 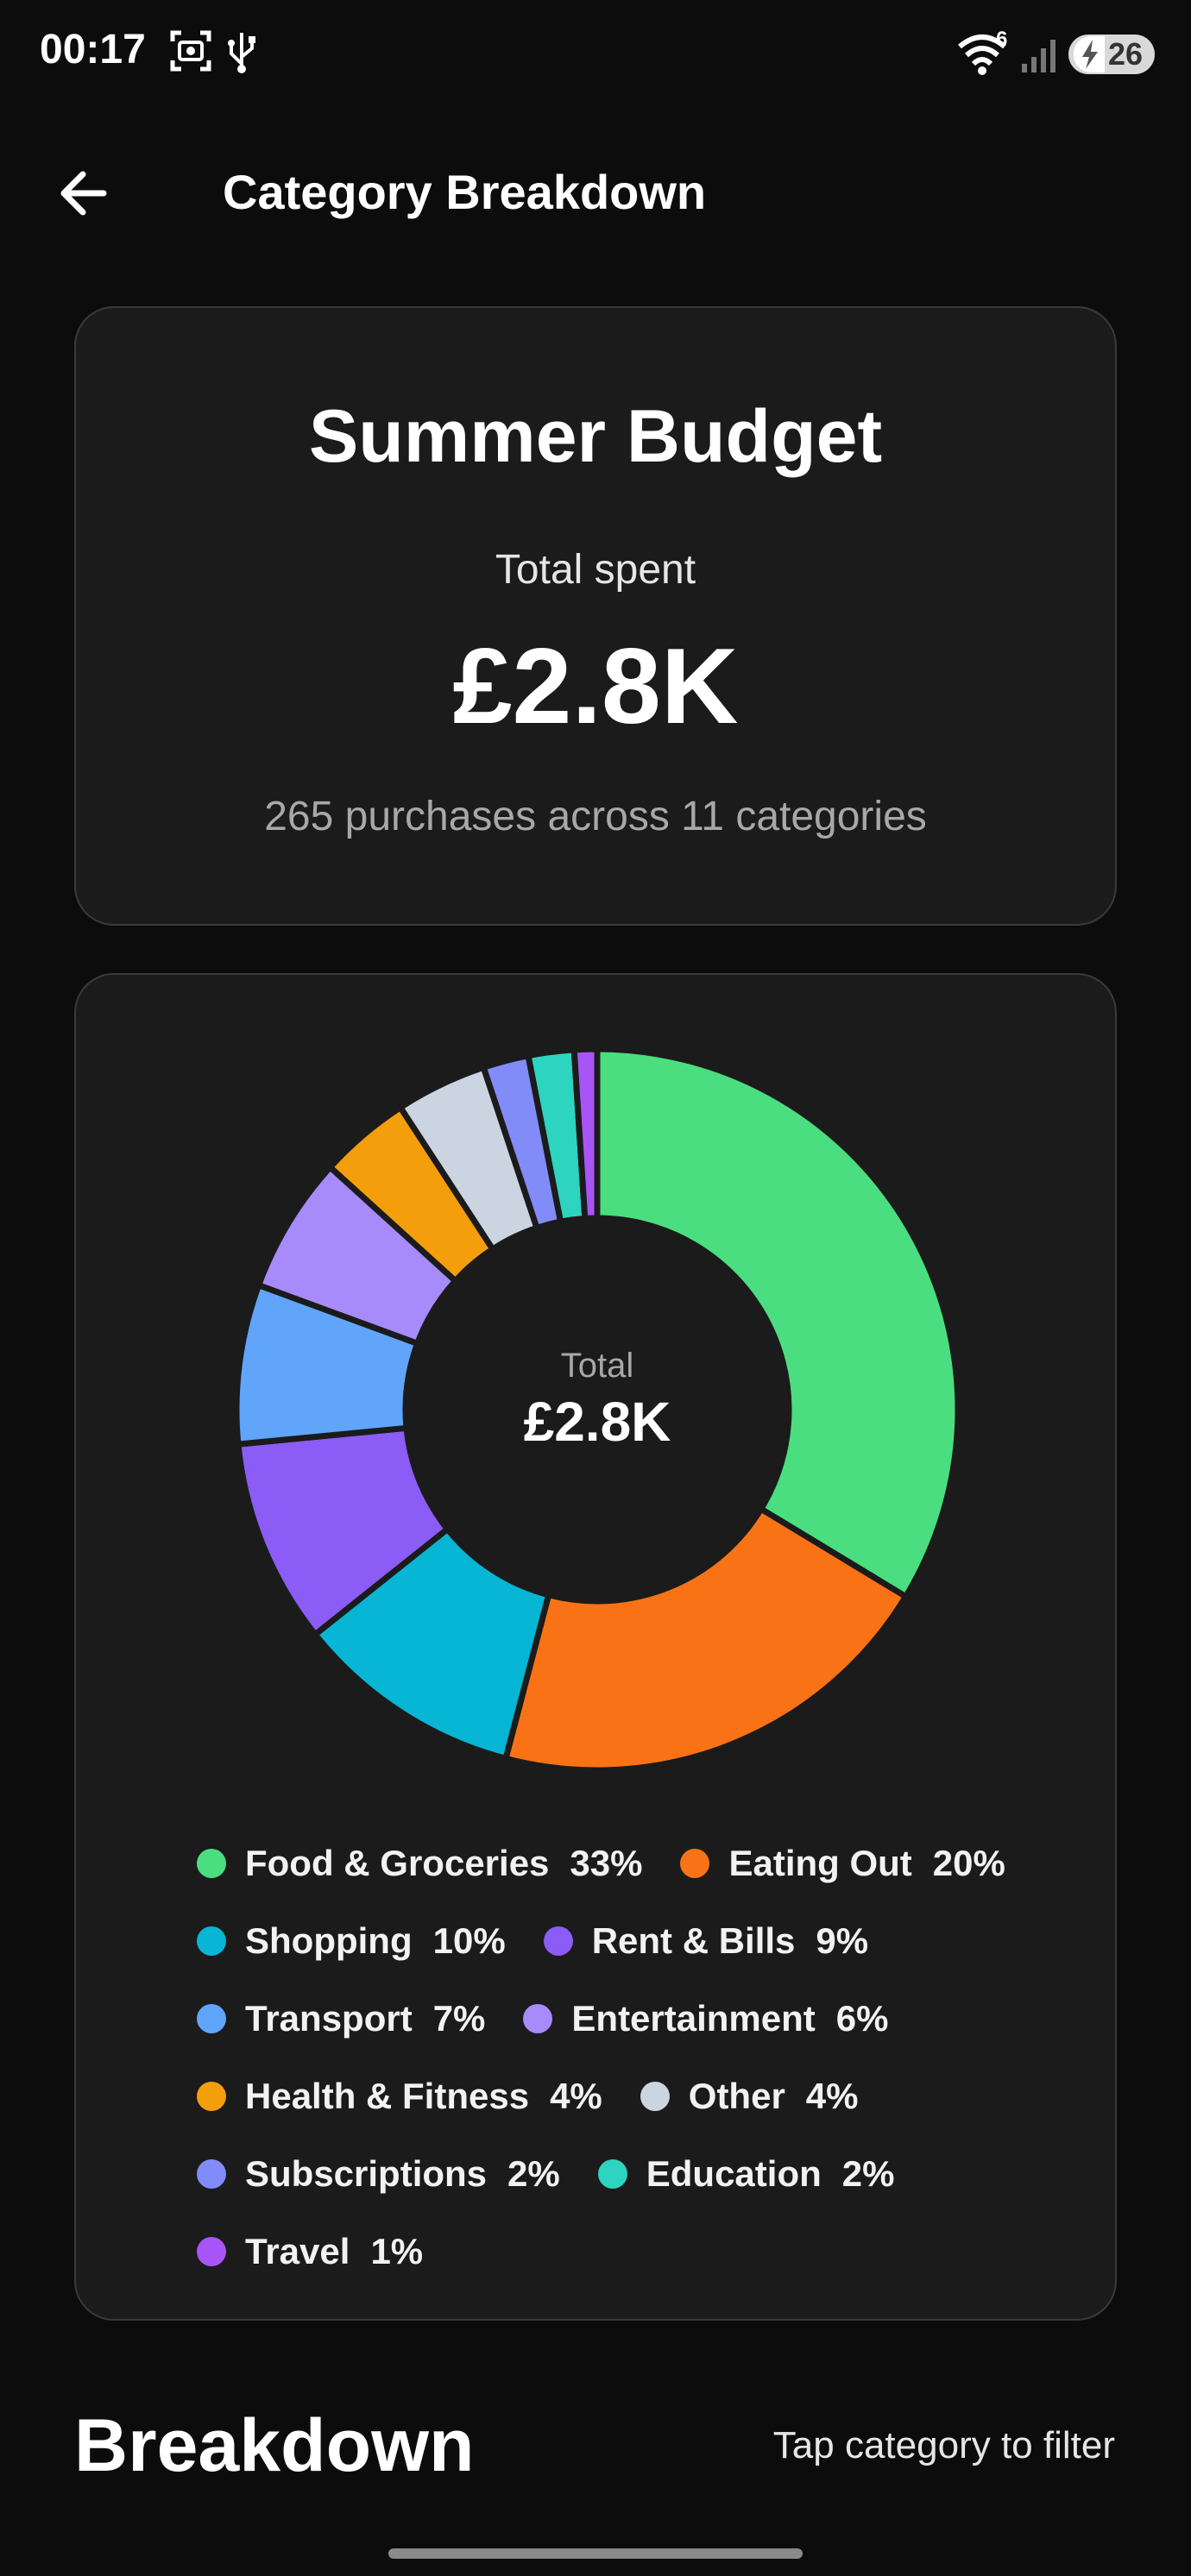 I want to click on legend-label: Health & Fitness, so click(x=388, y=2096).